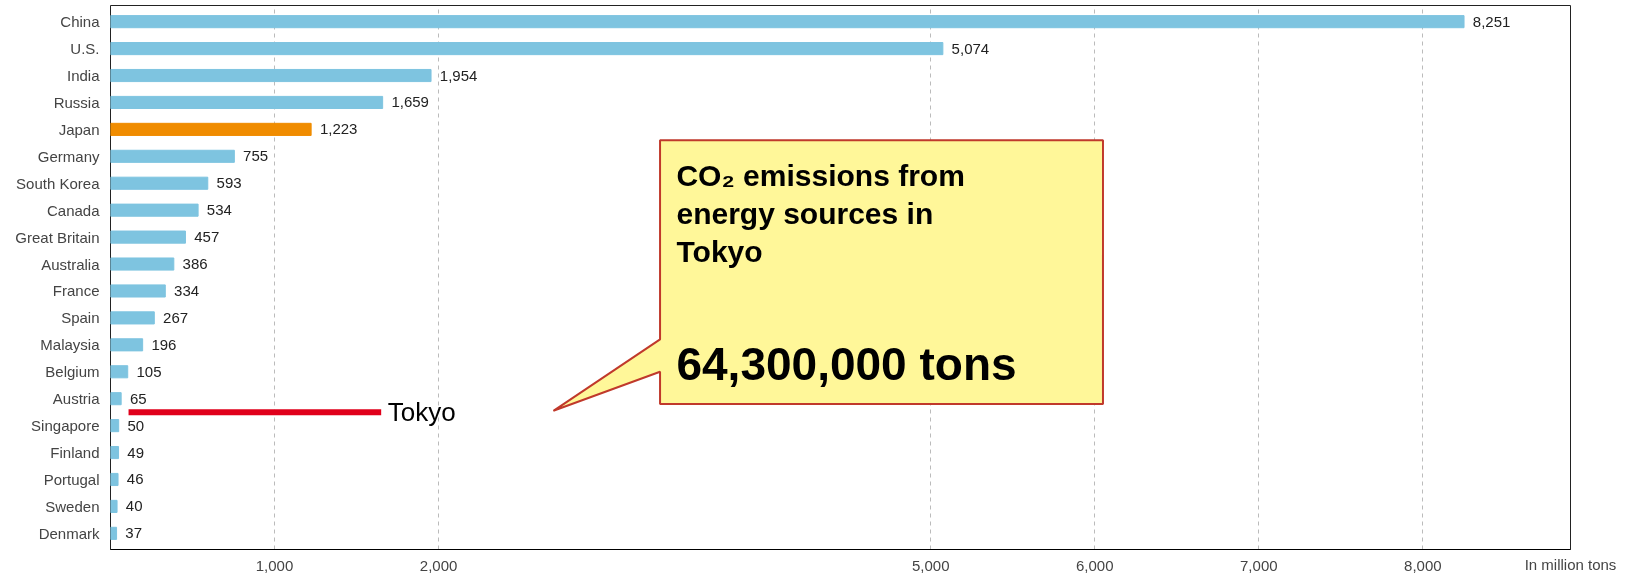 The height and width of the screenshot is (580, 1647). What do you see at coordinates (77, 102) in the screenshot?
I see `y-tick-label: Russia` at bounding box center [77, 102].